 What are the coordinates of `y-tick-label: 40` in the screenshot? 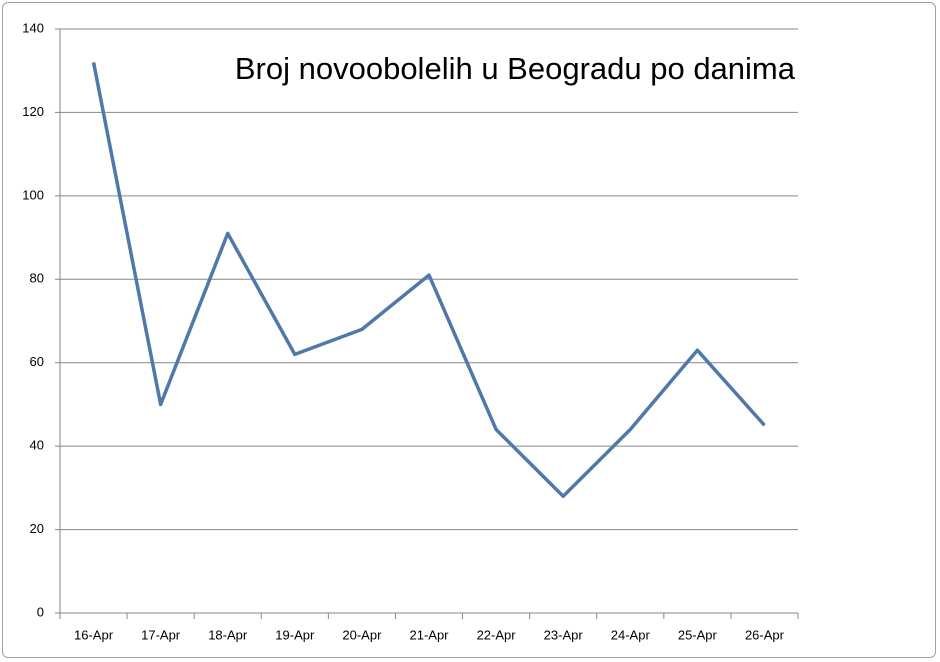 It's located at (37, 445).